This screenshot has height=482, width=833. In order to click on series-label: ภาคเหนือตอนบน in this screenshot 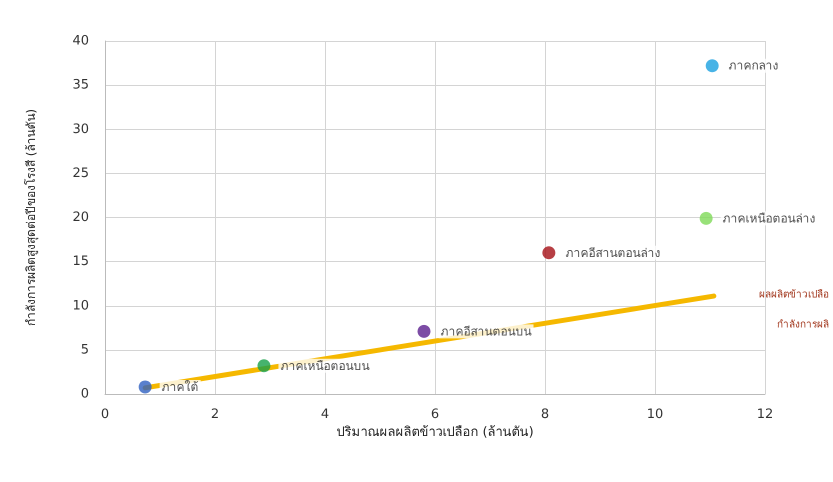, I will do `click(325, 365)`.